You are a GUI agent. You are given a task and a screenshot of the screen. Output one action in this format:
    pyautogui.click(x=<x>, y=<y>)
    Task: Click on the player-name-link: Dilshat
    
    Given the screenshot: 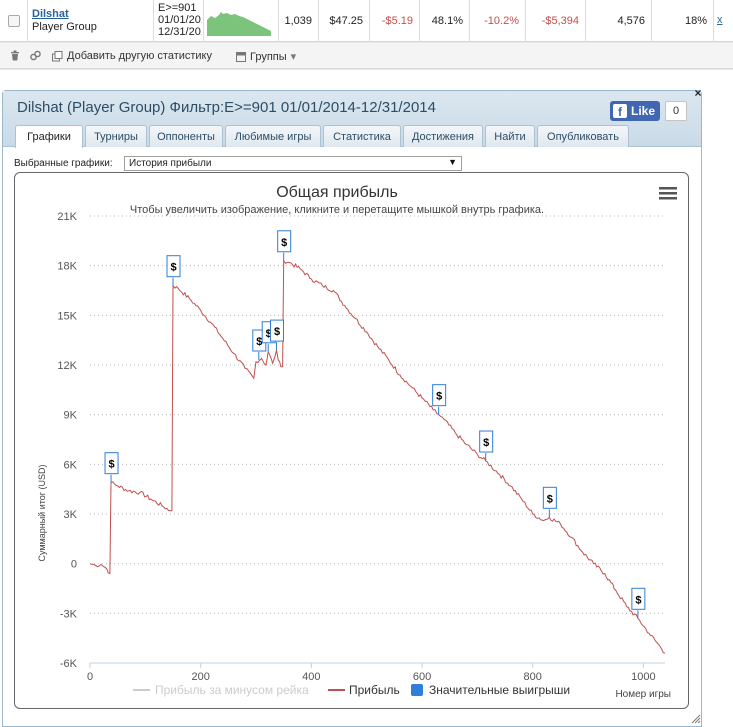 What is the action you would take?
    pyautogui.click(x=50, y=14)
    